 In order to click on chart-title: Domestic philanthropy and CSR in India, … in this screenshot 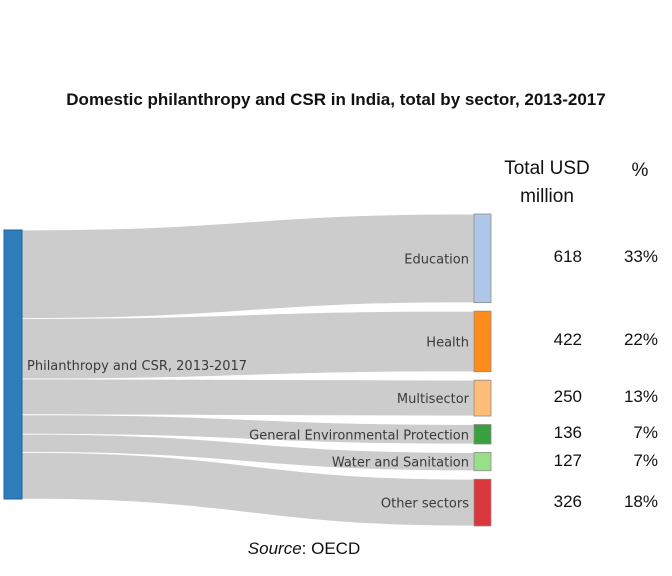, I will do `click(336, 99)`.